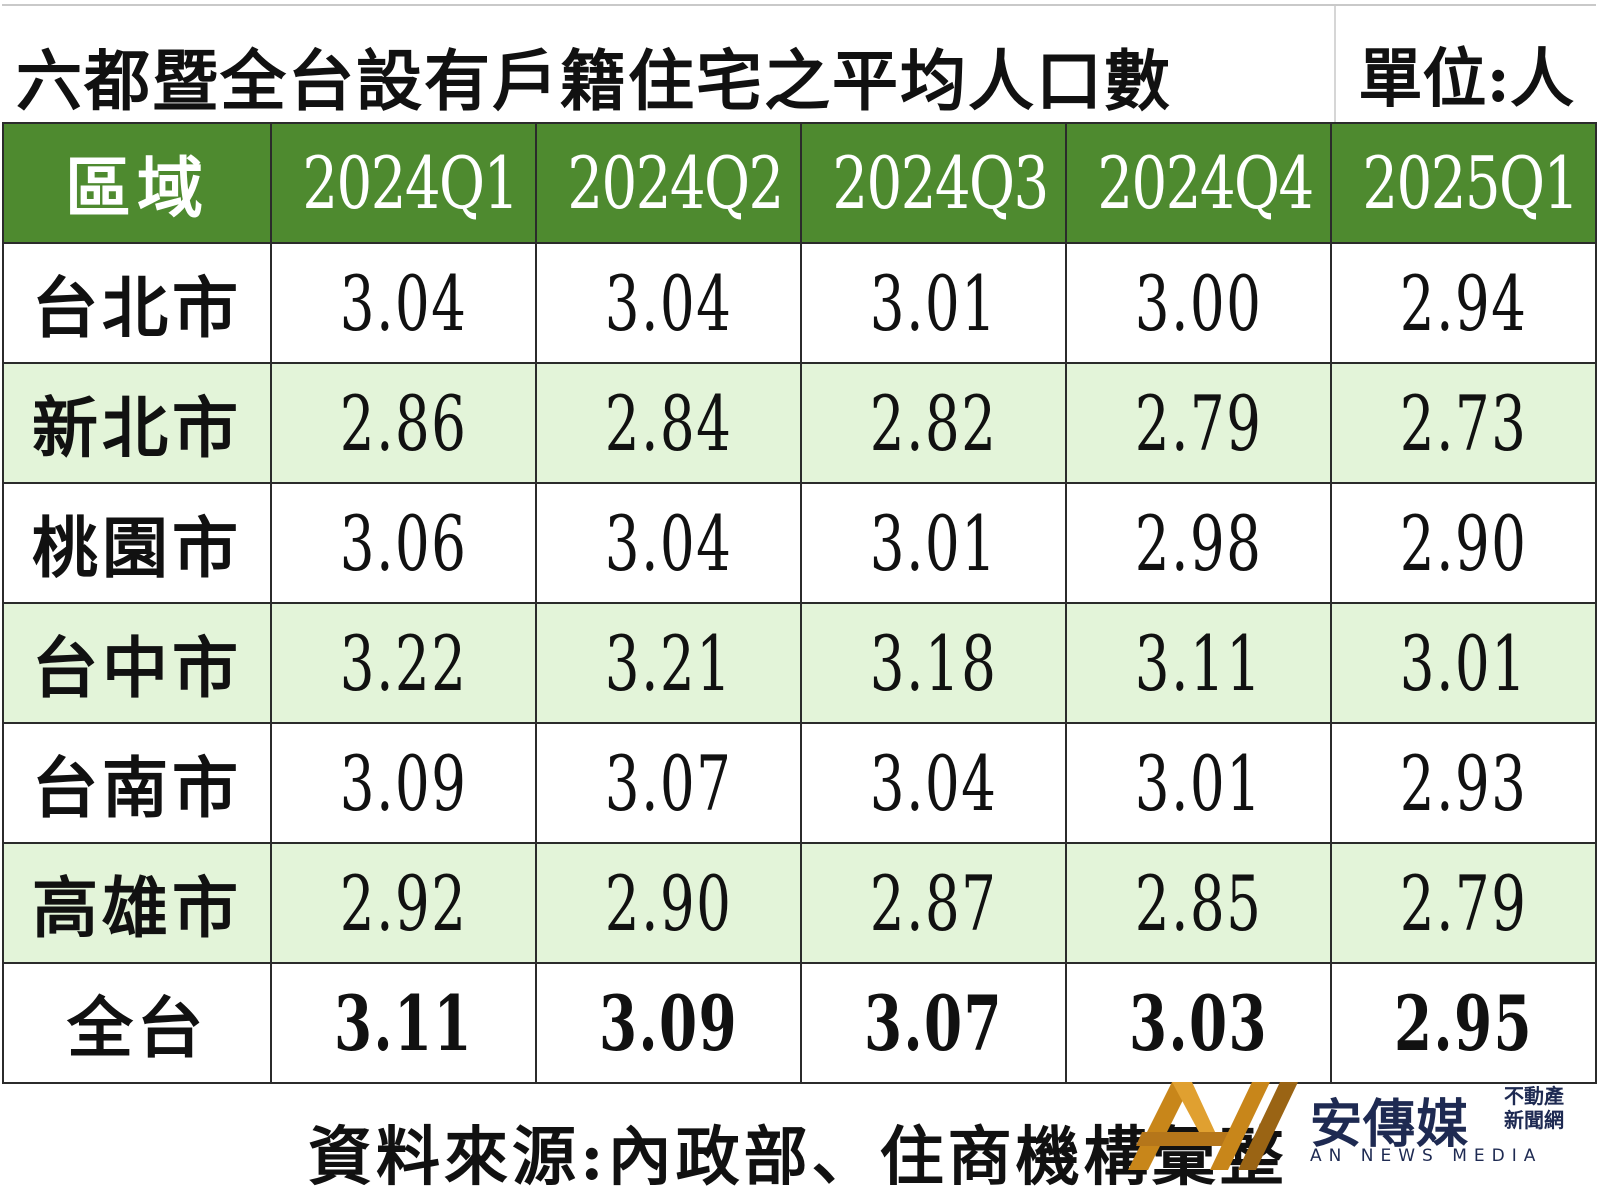  Describe the element at coordinates (403, 423) in the screenshot. I see `value-cell: 2.86` at that location.